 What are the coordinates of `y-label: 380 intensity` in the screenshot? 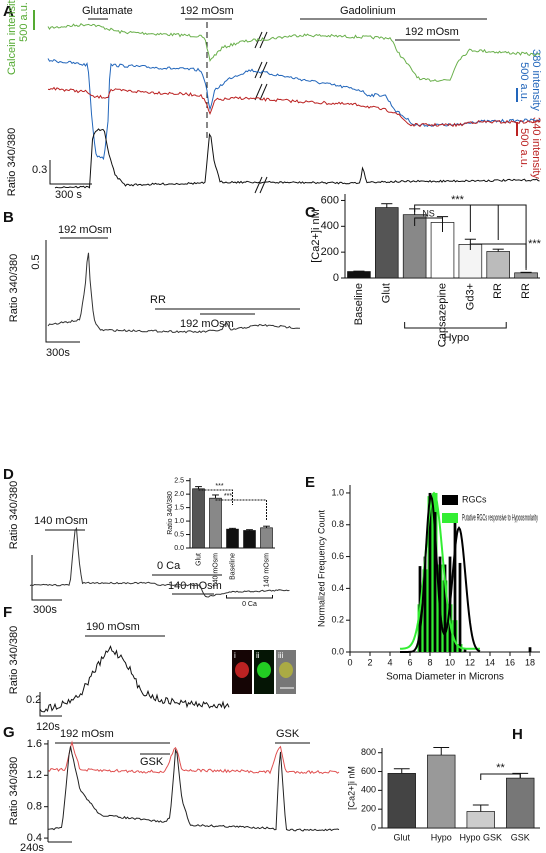 It's located at (536, 80).